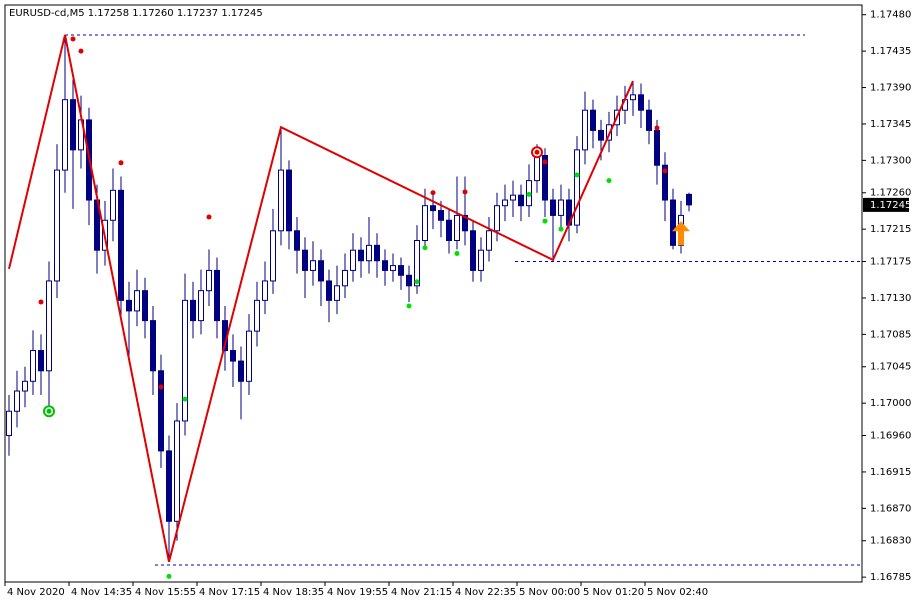 The width and height of the screenshot is (912, 604). Describe the element at coordinates (293, 592) in the screenshot. I see `x-tick-label: 4 Nov 18:35` at that location.